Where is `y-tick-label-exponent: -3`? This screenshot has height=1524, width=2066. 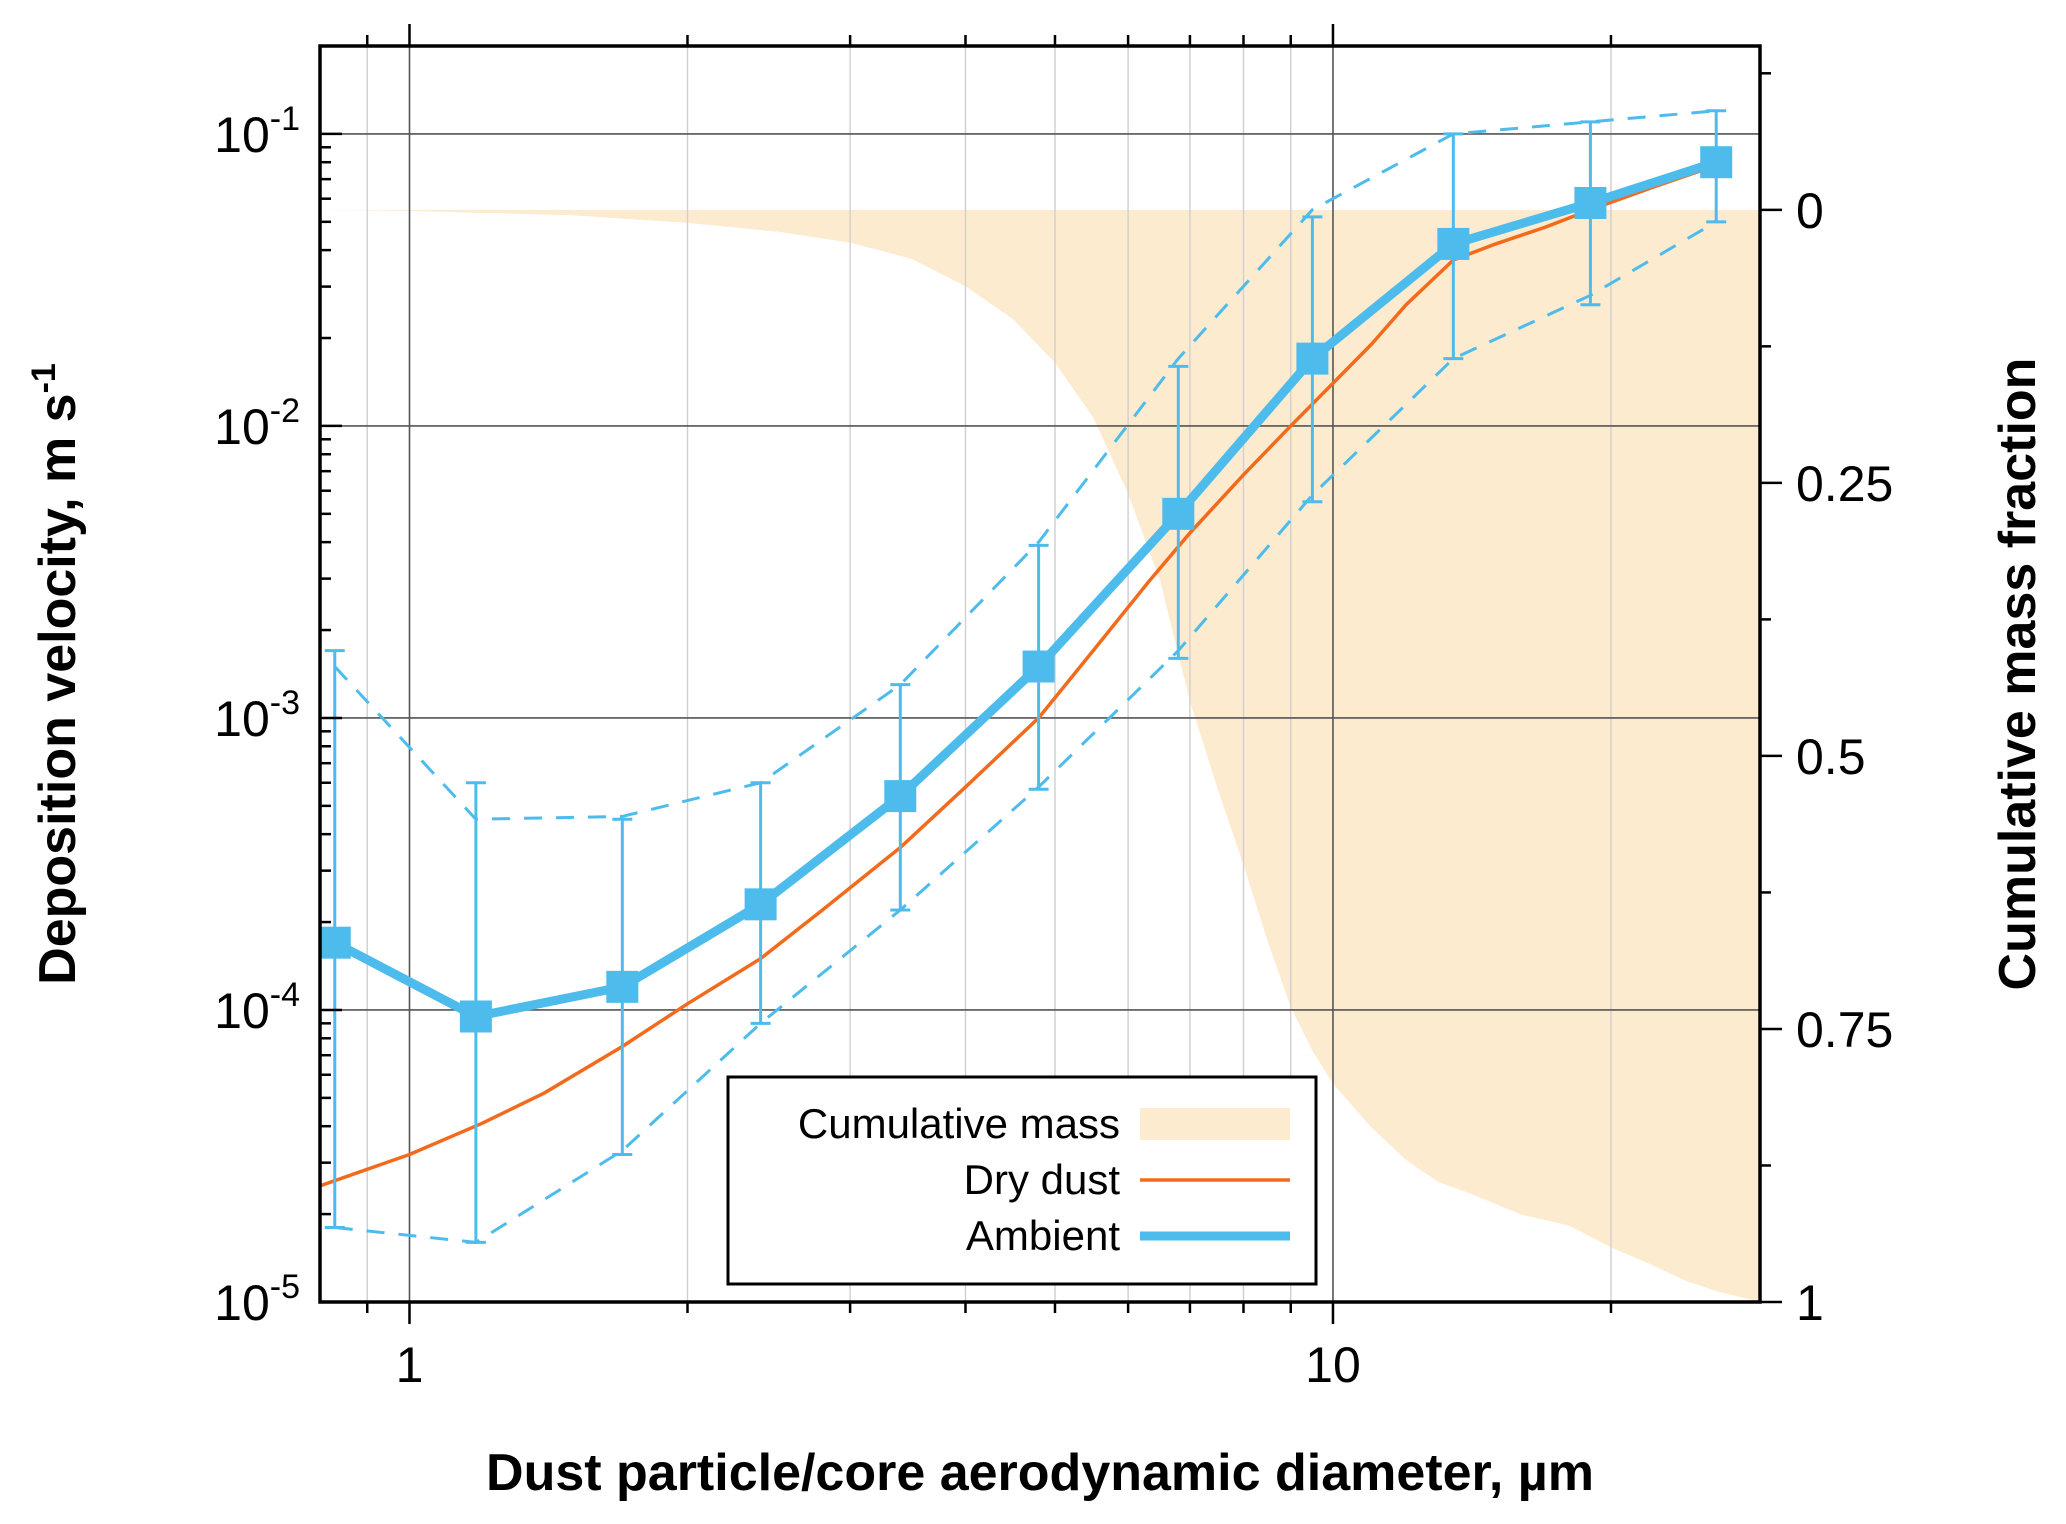
y-tick-label-exponent: -3 is located at coordinates (285, 703).